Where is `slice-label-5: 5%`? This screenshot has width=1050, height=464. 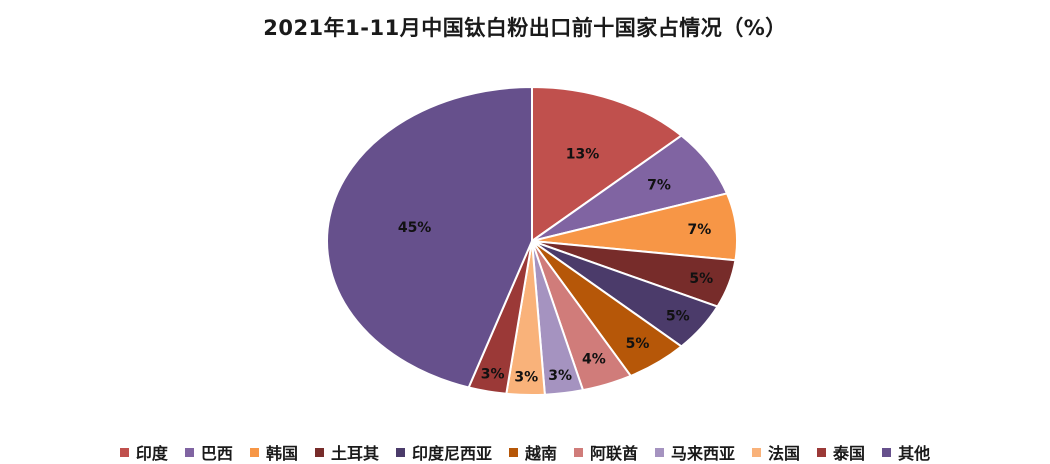
slice-label-5: 5% is located at coordinates (678, 316).